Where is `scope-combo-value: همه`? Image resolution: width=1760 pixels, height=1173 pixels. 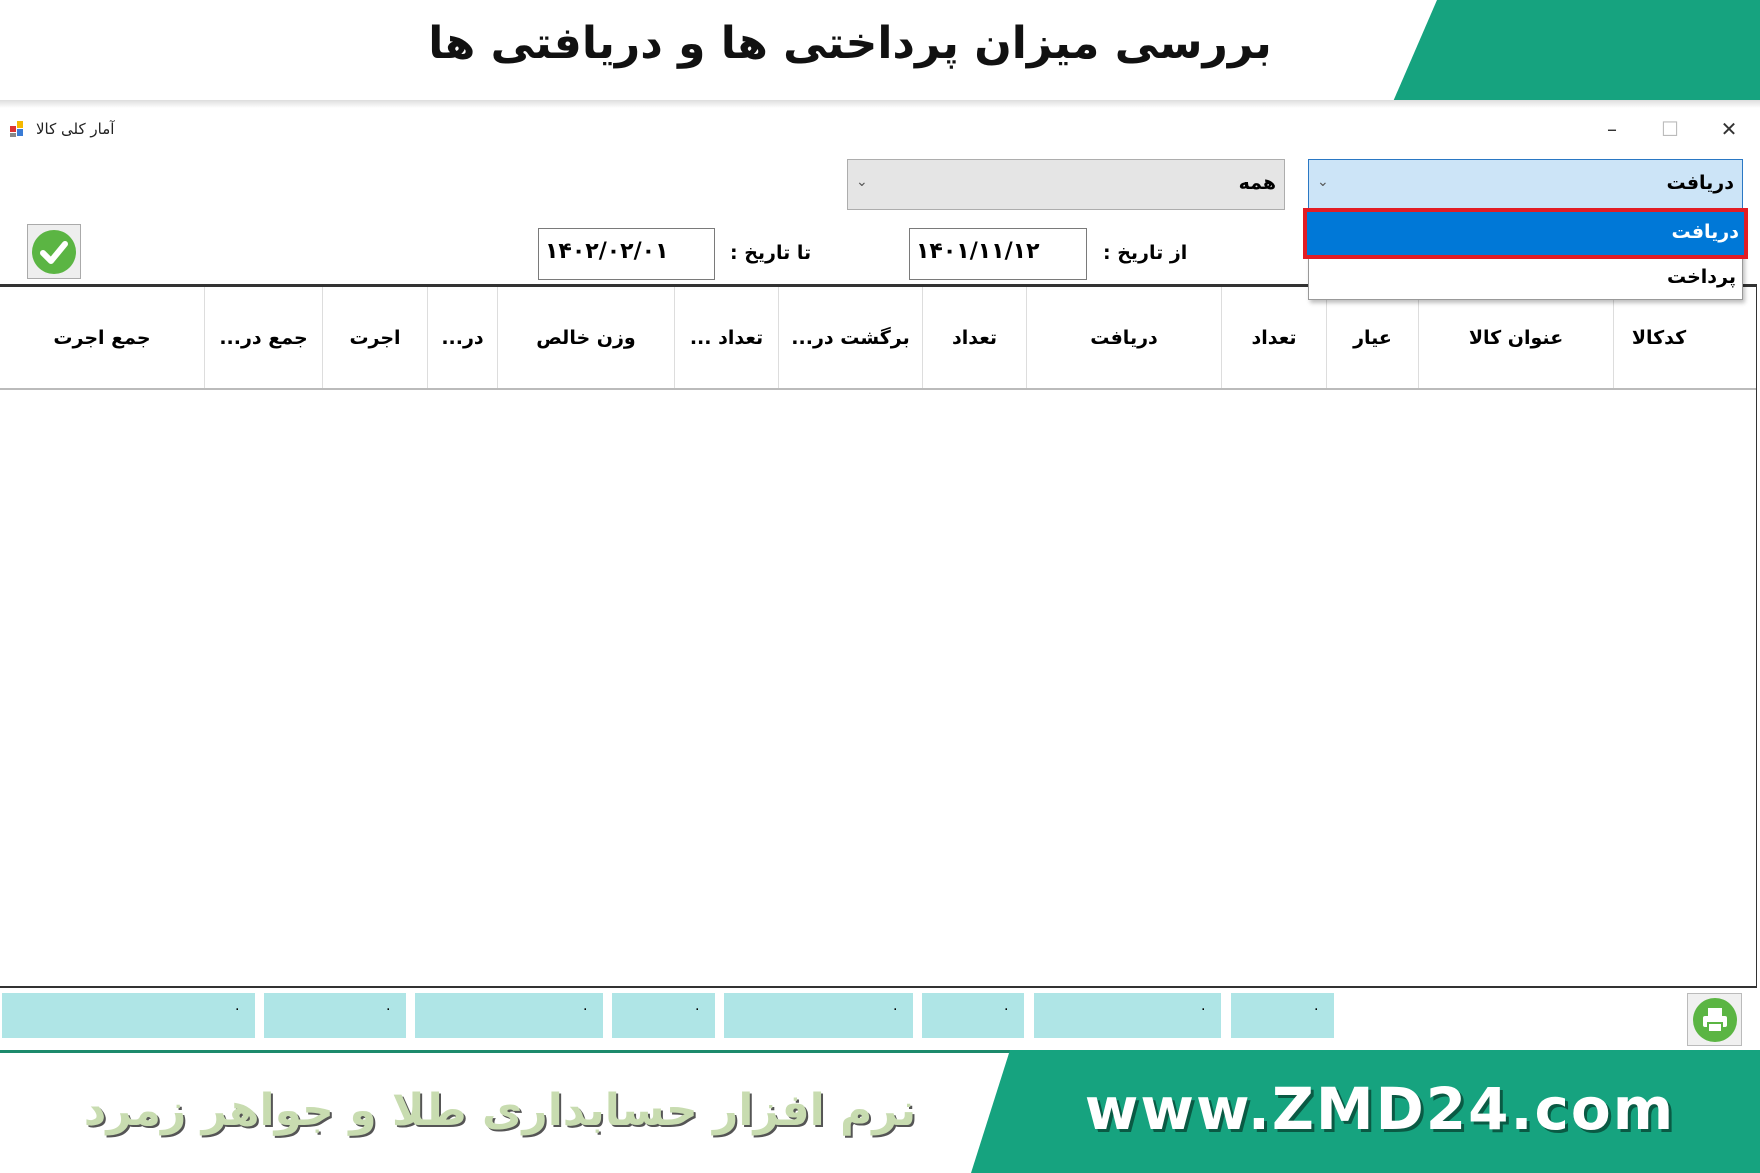
scope-combo-value: همه is located at coordinates (1257, 183).